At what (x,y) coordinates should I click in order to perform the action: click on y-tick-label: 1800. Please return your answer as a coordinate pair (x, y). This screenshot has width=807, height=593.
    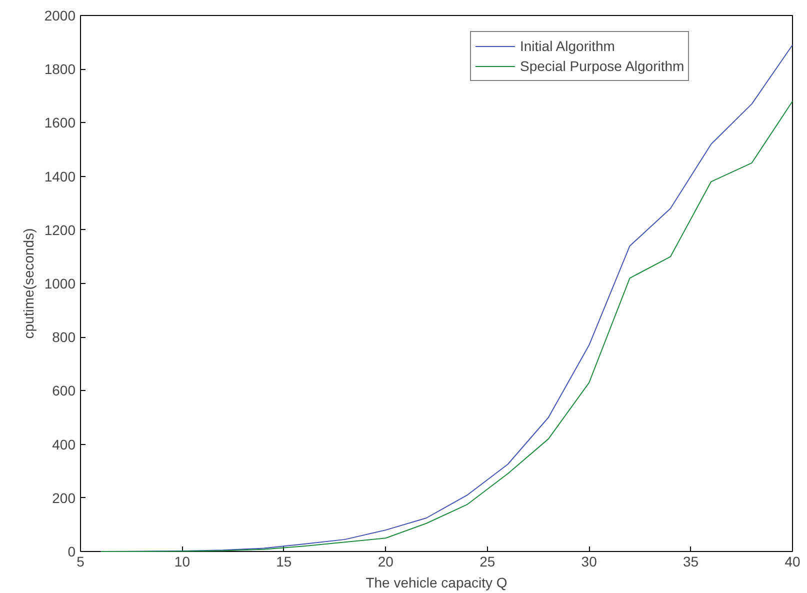
    Looking at the image, I should click on (60, 69).